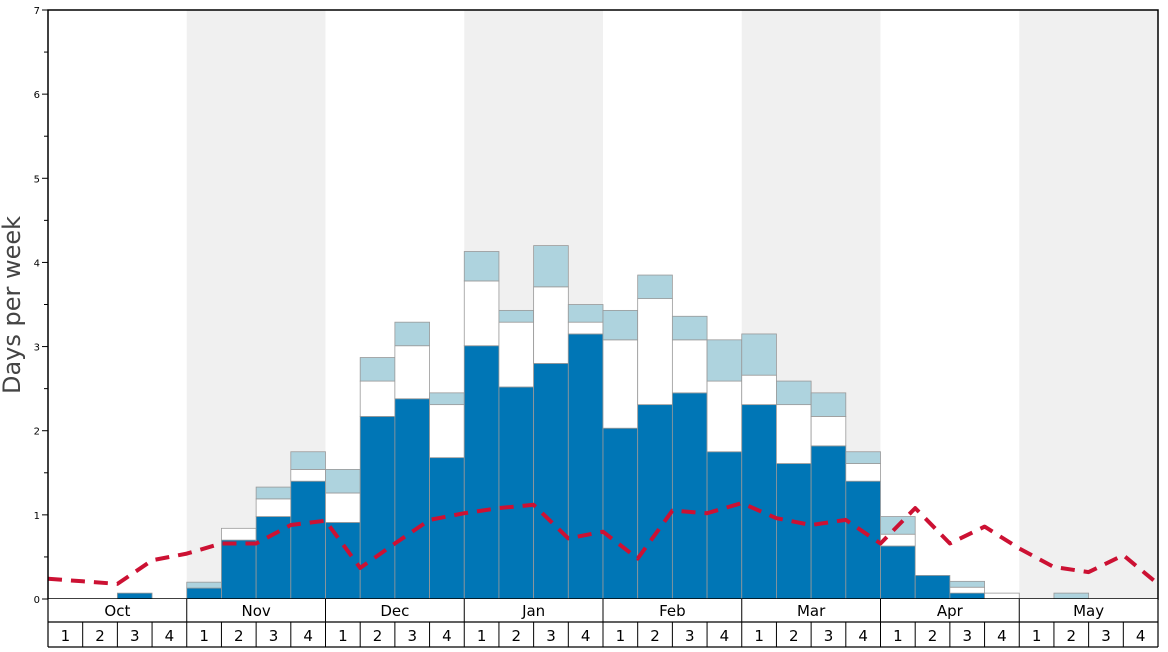  I want to click on month-label-jan: Jan, so click(533, 611).